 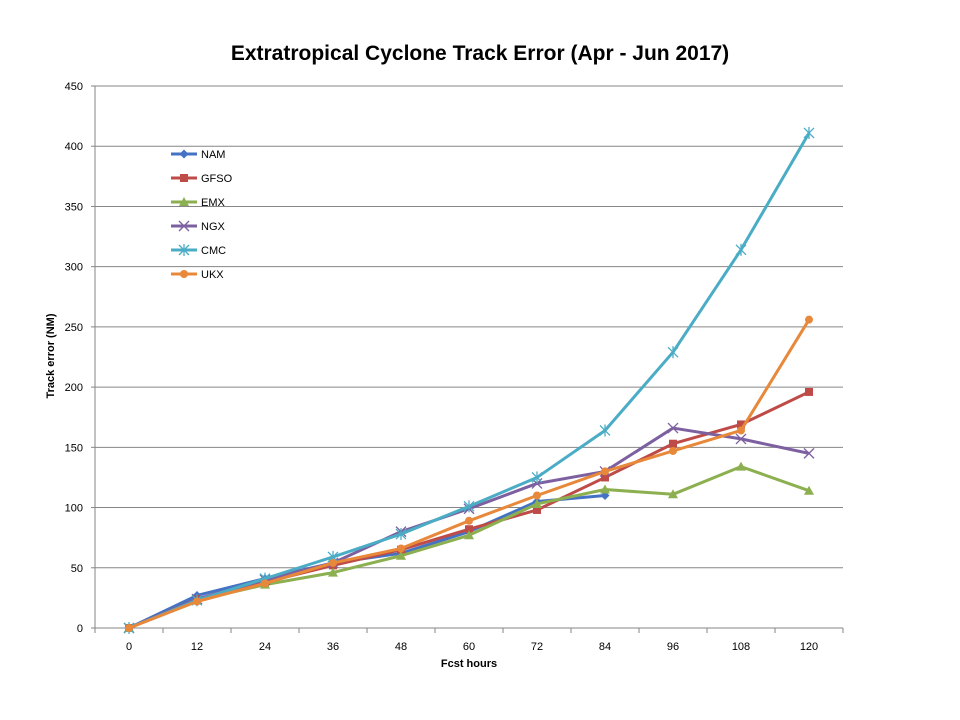 I want to click on y-tick-label: 150, so click(x=74, y=448).